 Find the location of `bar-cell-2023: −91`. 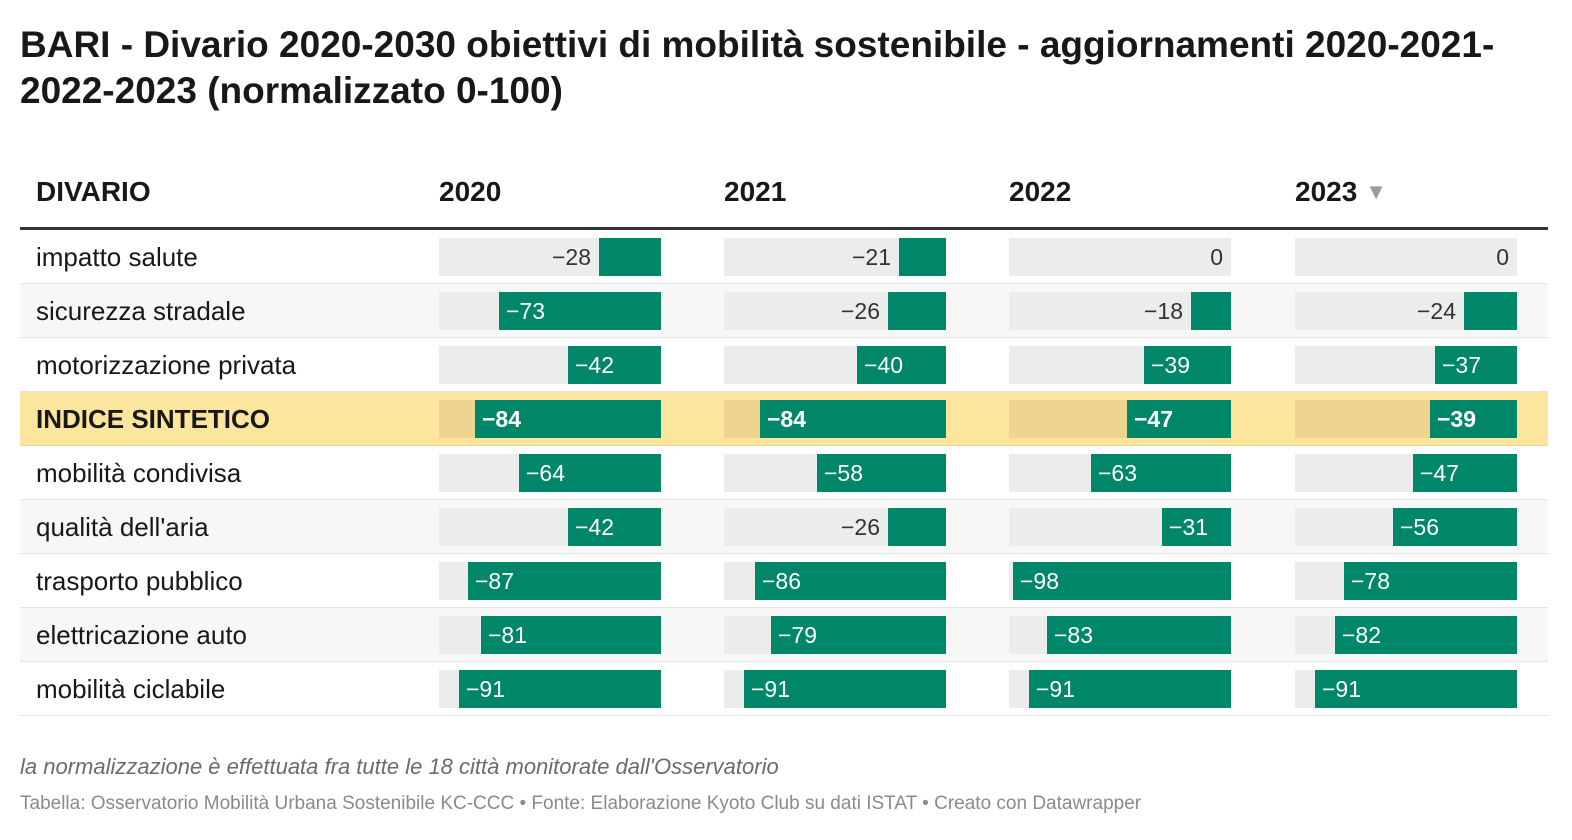

bar-cell-2023: −91 is located at coordinates (1406, 689).